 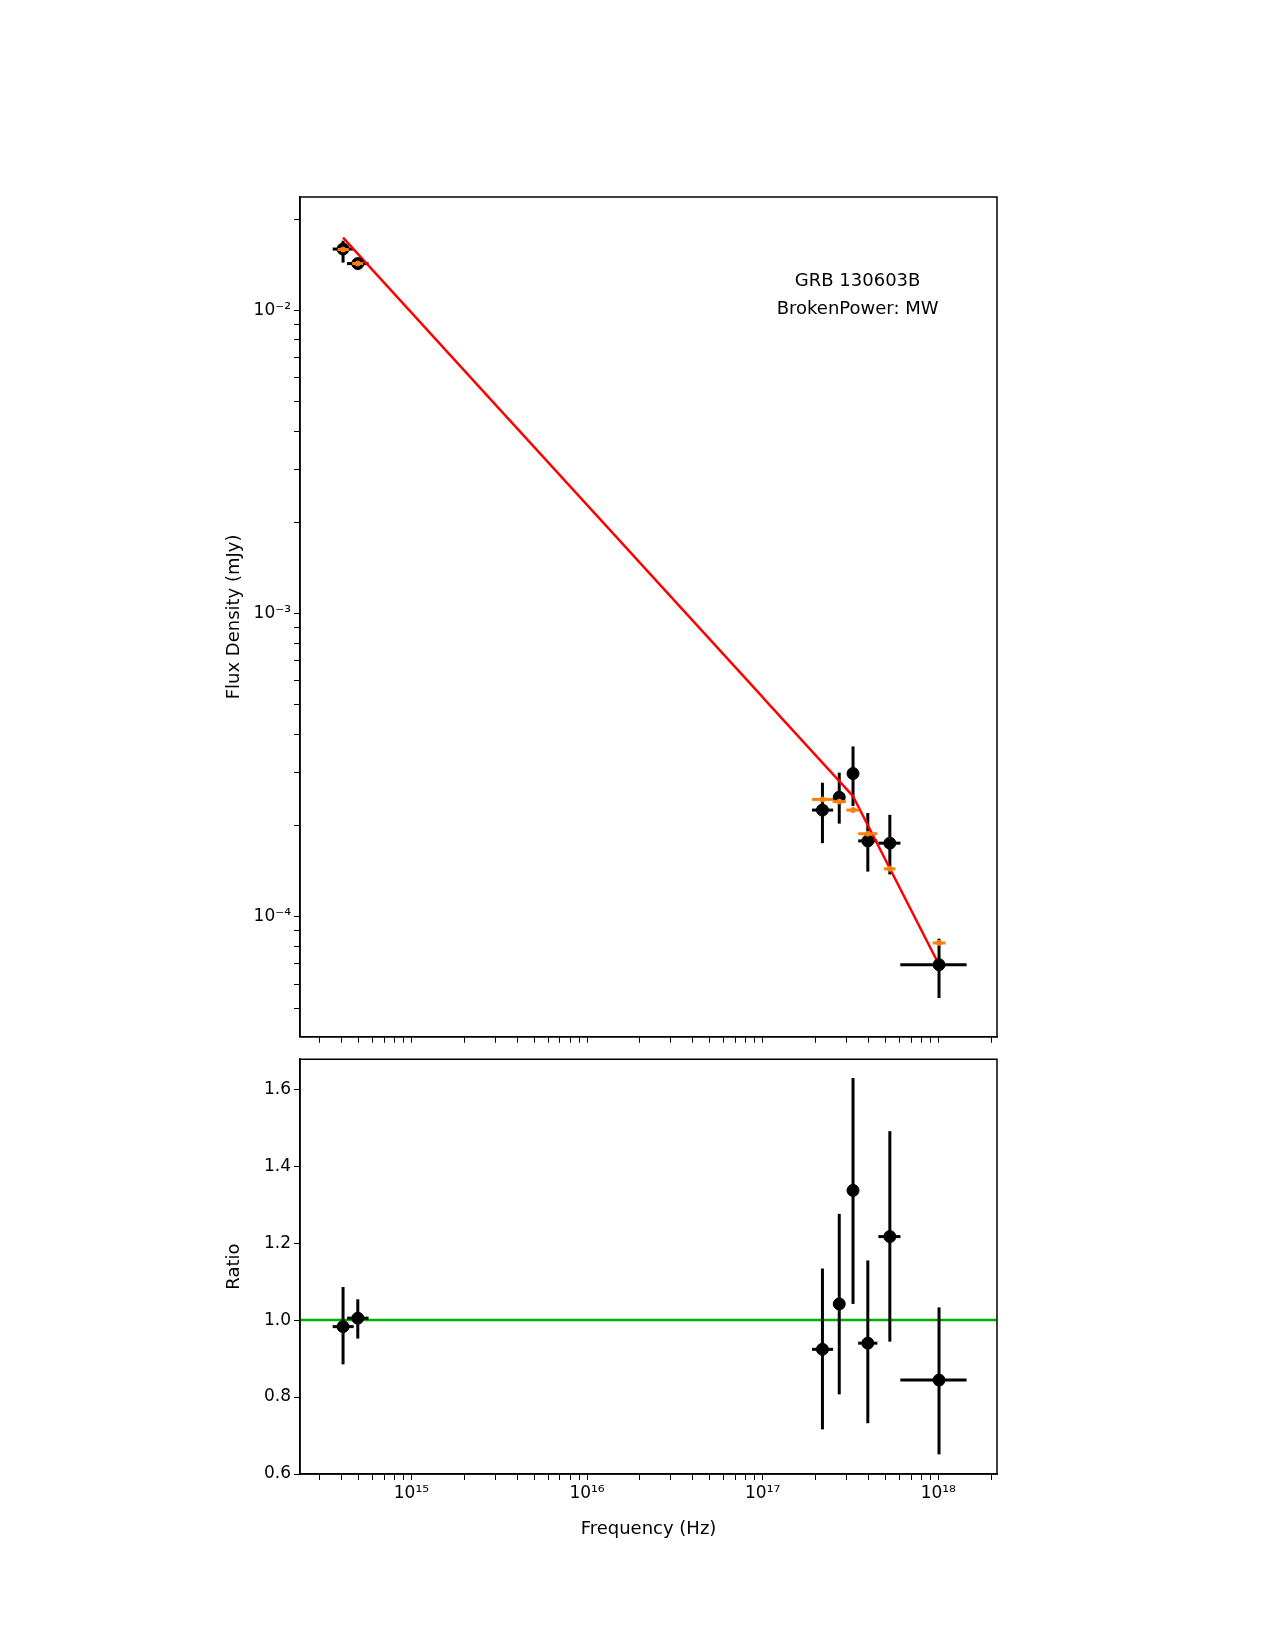 What do you see at coordinates (857, 279) in the screenshot?
I see `annotation: GRB 130603B` at bounding box center [857, 279].